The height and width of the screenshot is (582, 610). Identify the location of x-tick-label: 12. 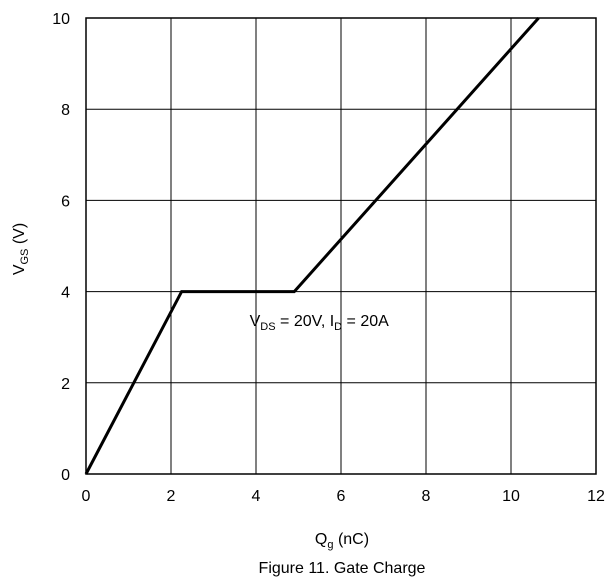
(596, 496).